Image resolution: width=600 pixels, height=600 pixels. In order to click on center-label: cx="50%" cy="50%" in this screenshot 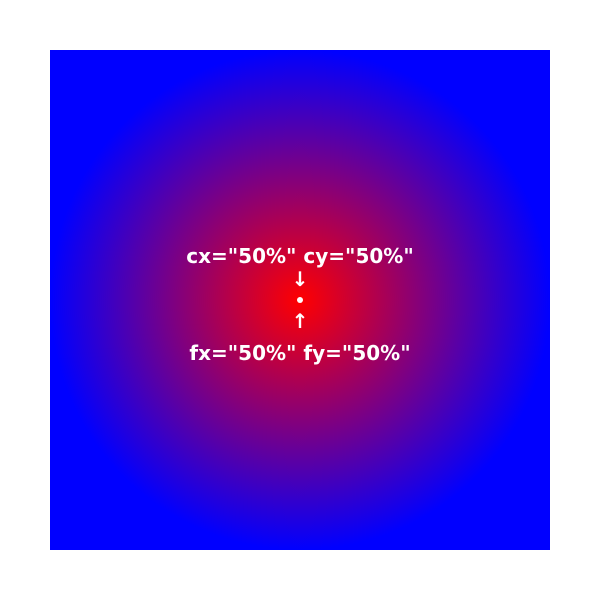, I will do `click(300, 256)`.